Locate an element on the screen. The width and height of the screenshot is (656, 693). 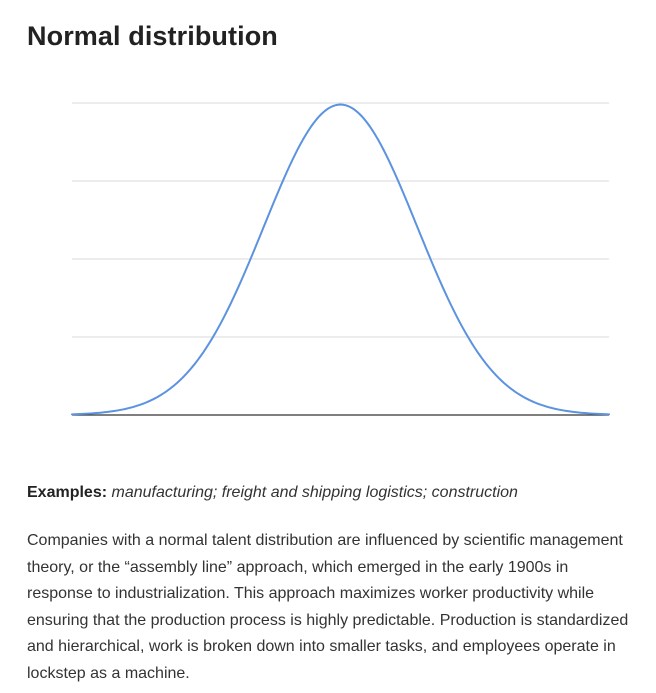
examples-label: Examples: is located at coordinates (67, 492).